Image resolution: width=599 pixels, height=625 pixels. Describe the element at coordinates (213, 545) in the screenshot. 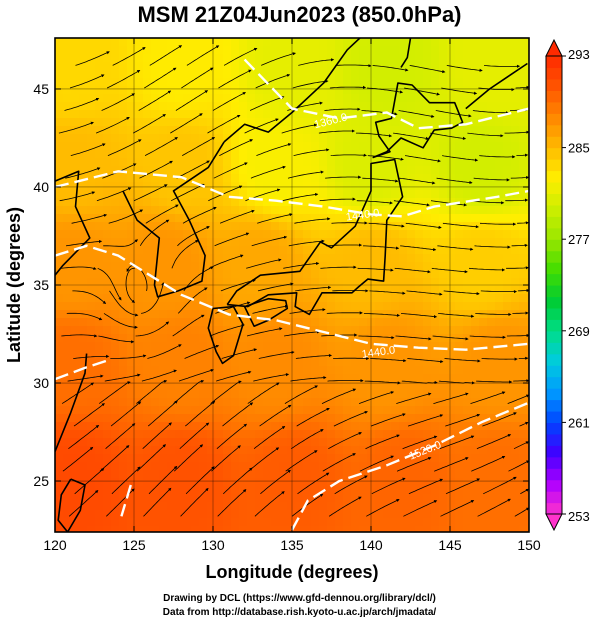

I see `x-tick-label: 130` at that location.